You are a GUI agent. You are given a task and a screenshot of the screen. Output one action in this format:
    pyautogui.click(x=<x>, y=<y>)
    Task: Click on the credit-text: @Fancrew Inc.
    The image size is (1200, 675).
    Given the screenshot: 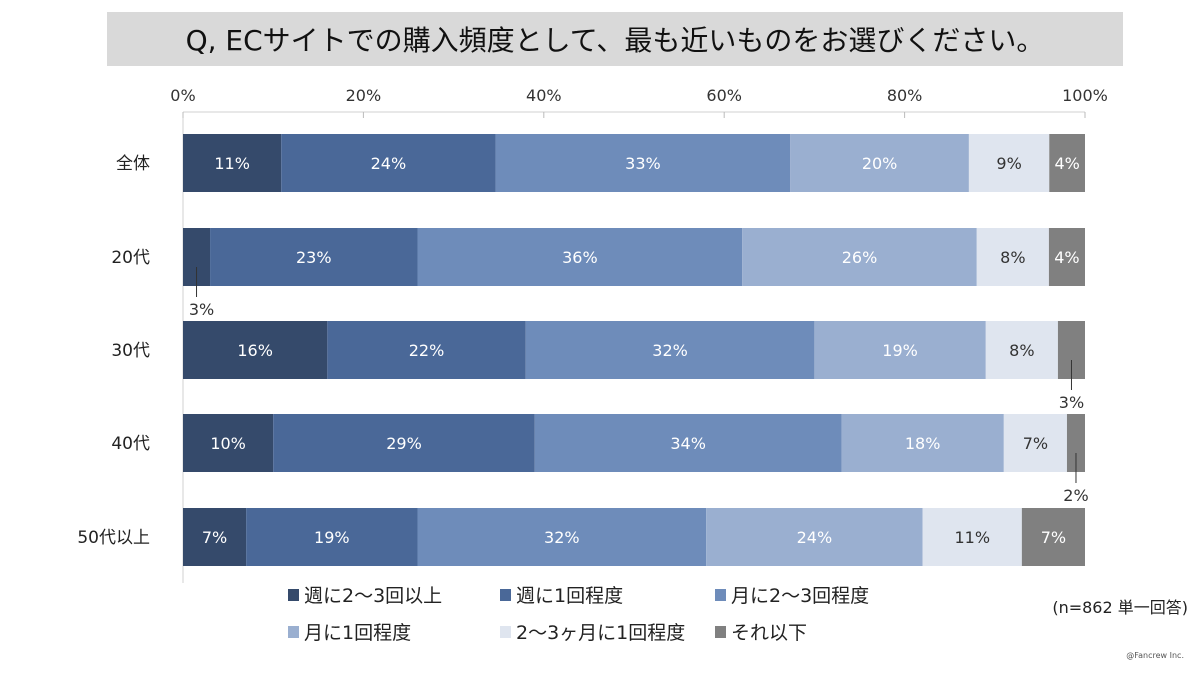 What is the action you would take?
    pyautogui.click(x=1155, y=655)
    